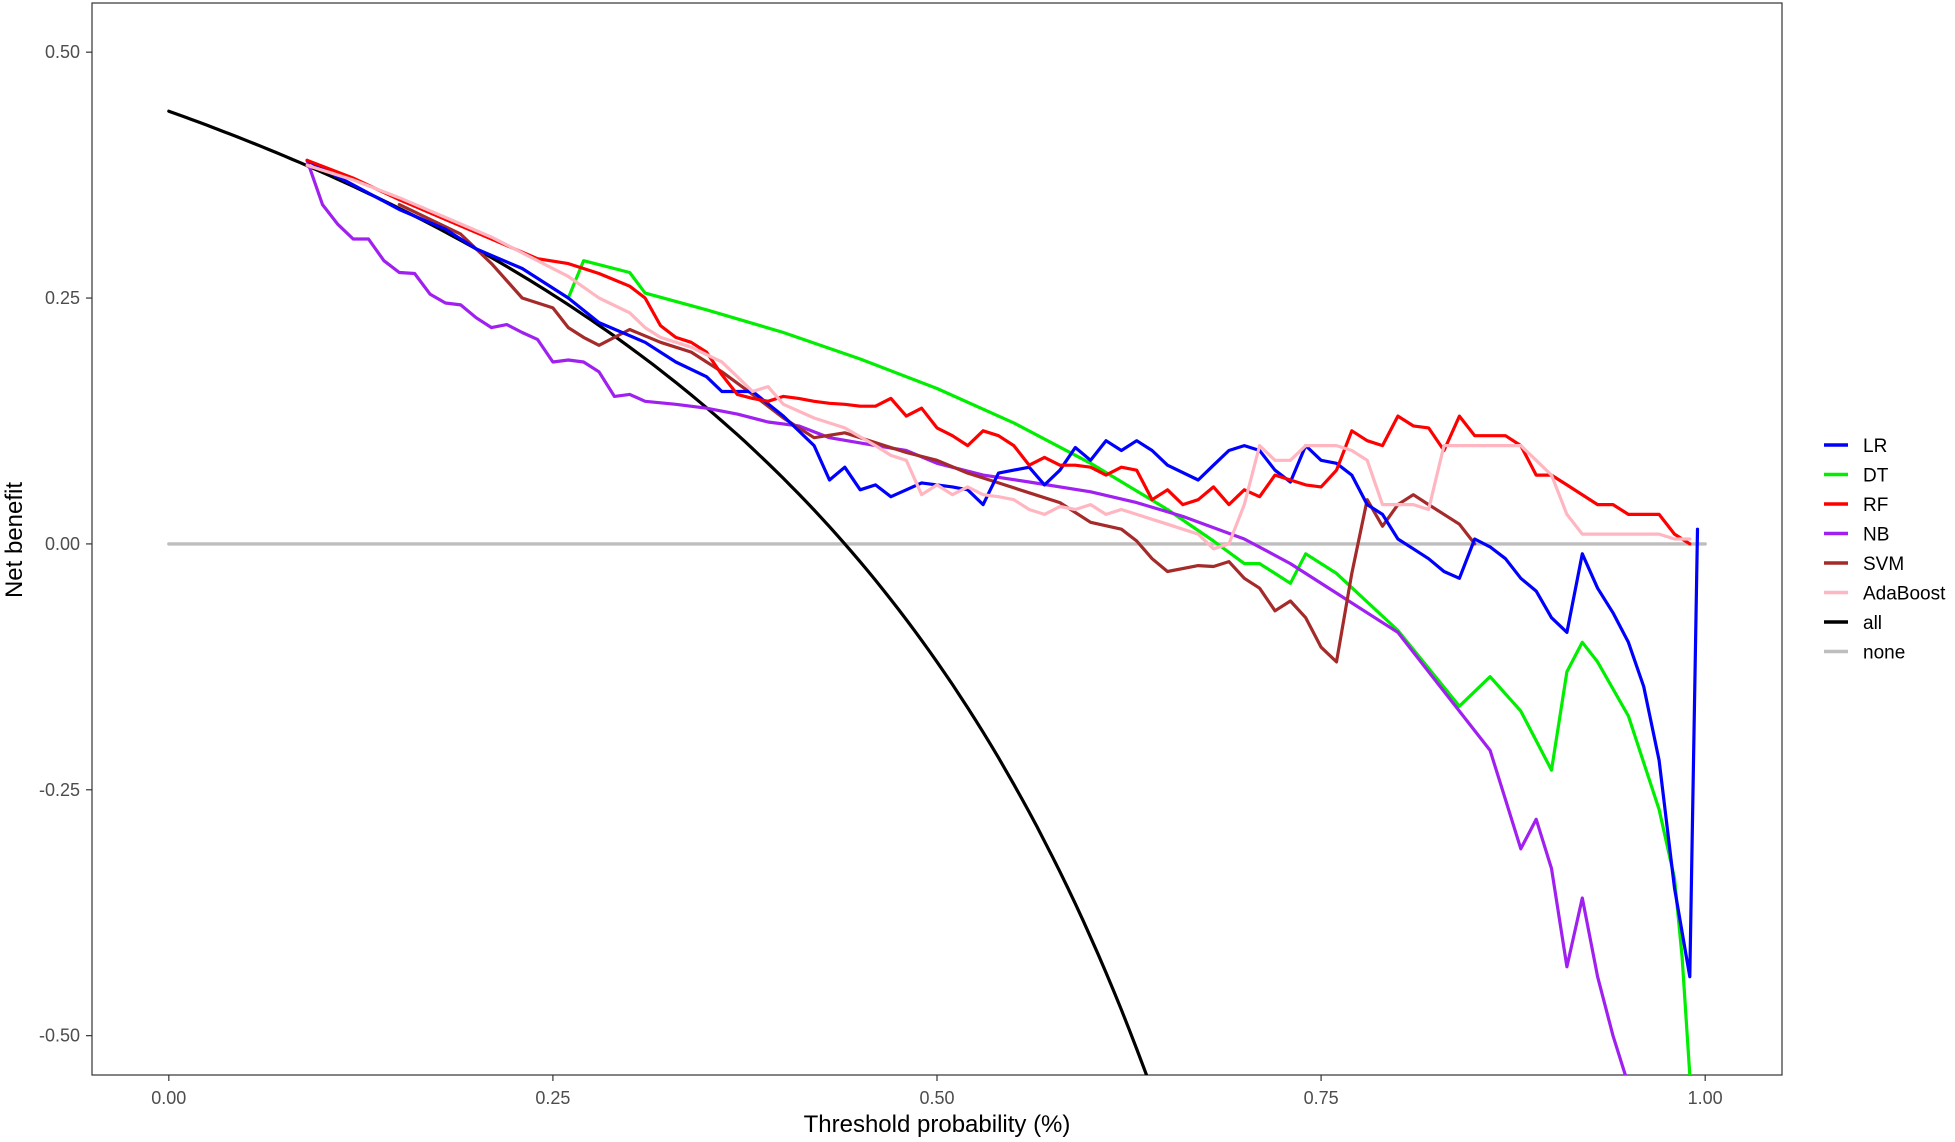 This screenshot has height=1142, width=1955. What do you see at coordinates (14, 540) in the screenshot?
I see `y-axis-title: Net benefit` at bounding box center [14, 540].